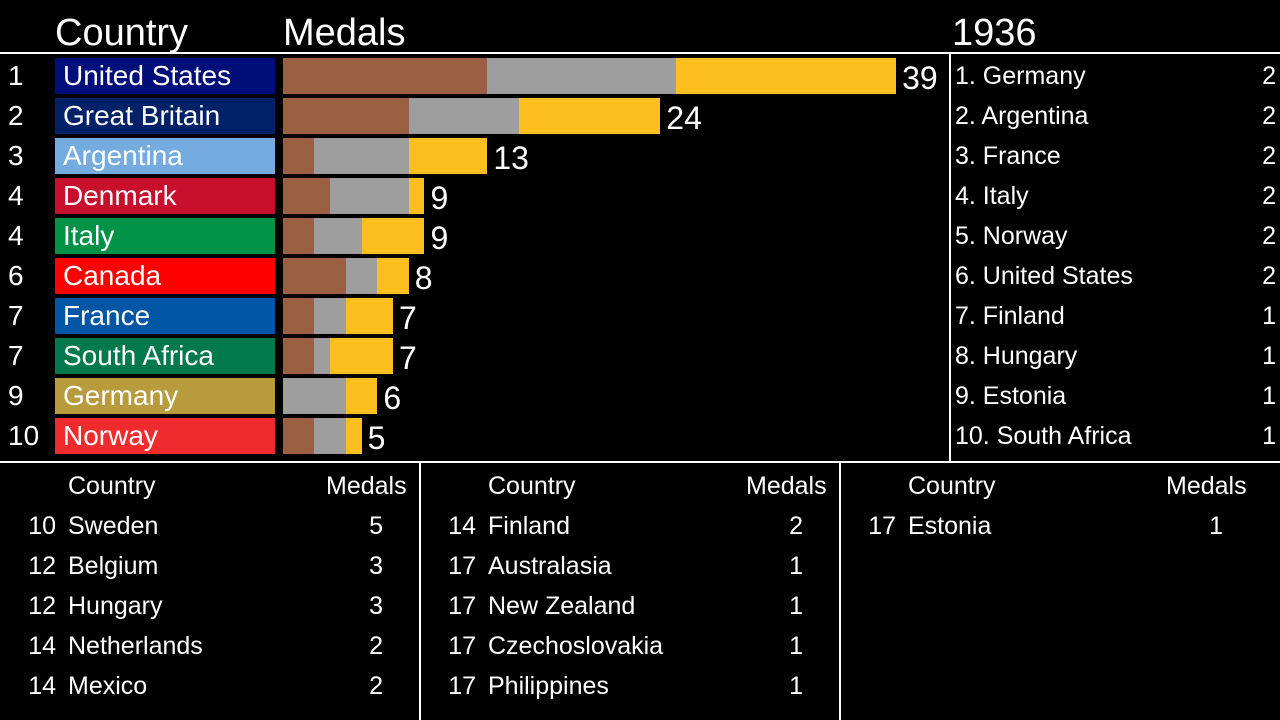 The width and height of the screenshot is (1280, 720). Describe the element at coordinates (113, 526) in the screenshot. I see `table-row-country: Sweden` at that location.